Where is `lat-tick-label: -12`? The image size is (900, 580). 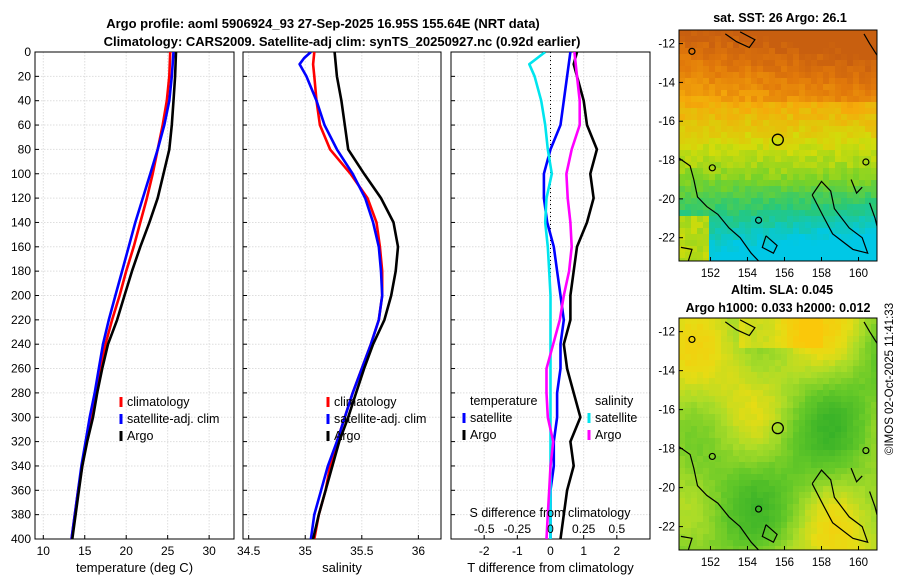 lat-tick-label: -12 is located at coordinates (666, 333).